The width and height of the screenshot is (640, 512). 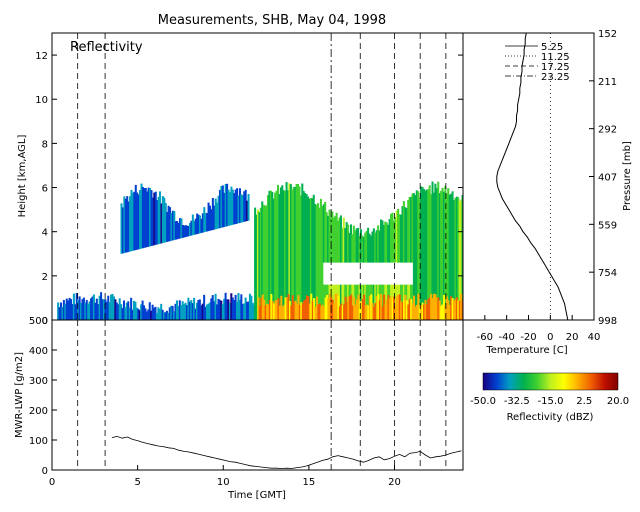 What do you see at coordinates (309, 482) in the screenshot?
I see `x-tick-label: 15` at bounding box center [309, 482].